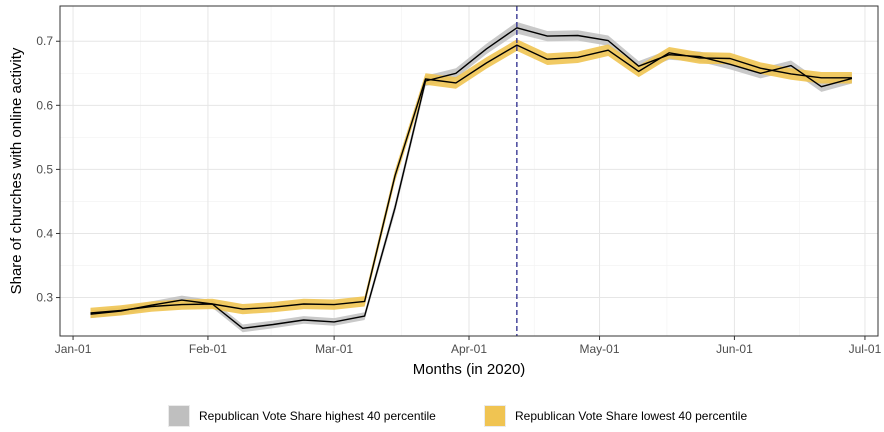 The width and height of the screenshot is (884, 432). What do you see at coordinates (44, 41) in the screenshot?
I see `y-tick-label: 0.7` at bounding box center [44, 41].